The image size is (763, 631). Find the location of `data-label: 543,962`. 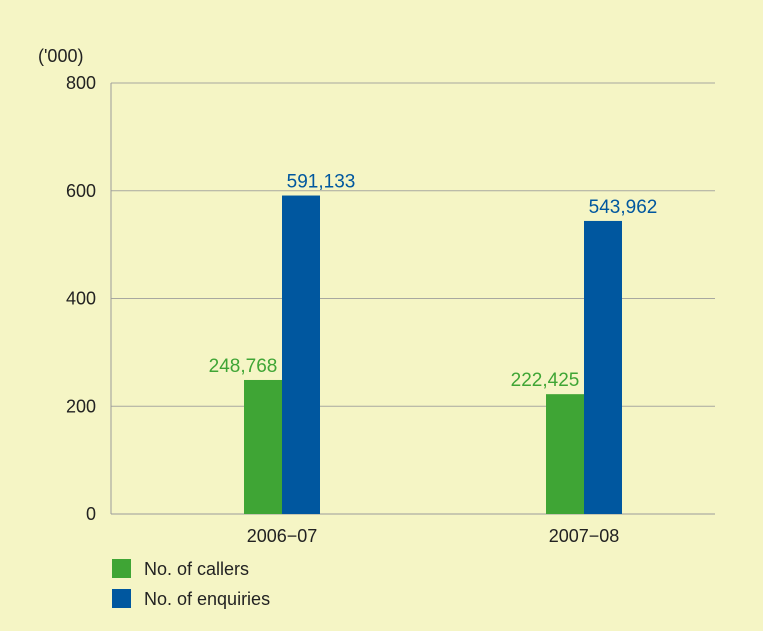

data-label: 543,962 is located at coordinates (623, 207).